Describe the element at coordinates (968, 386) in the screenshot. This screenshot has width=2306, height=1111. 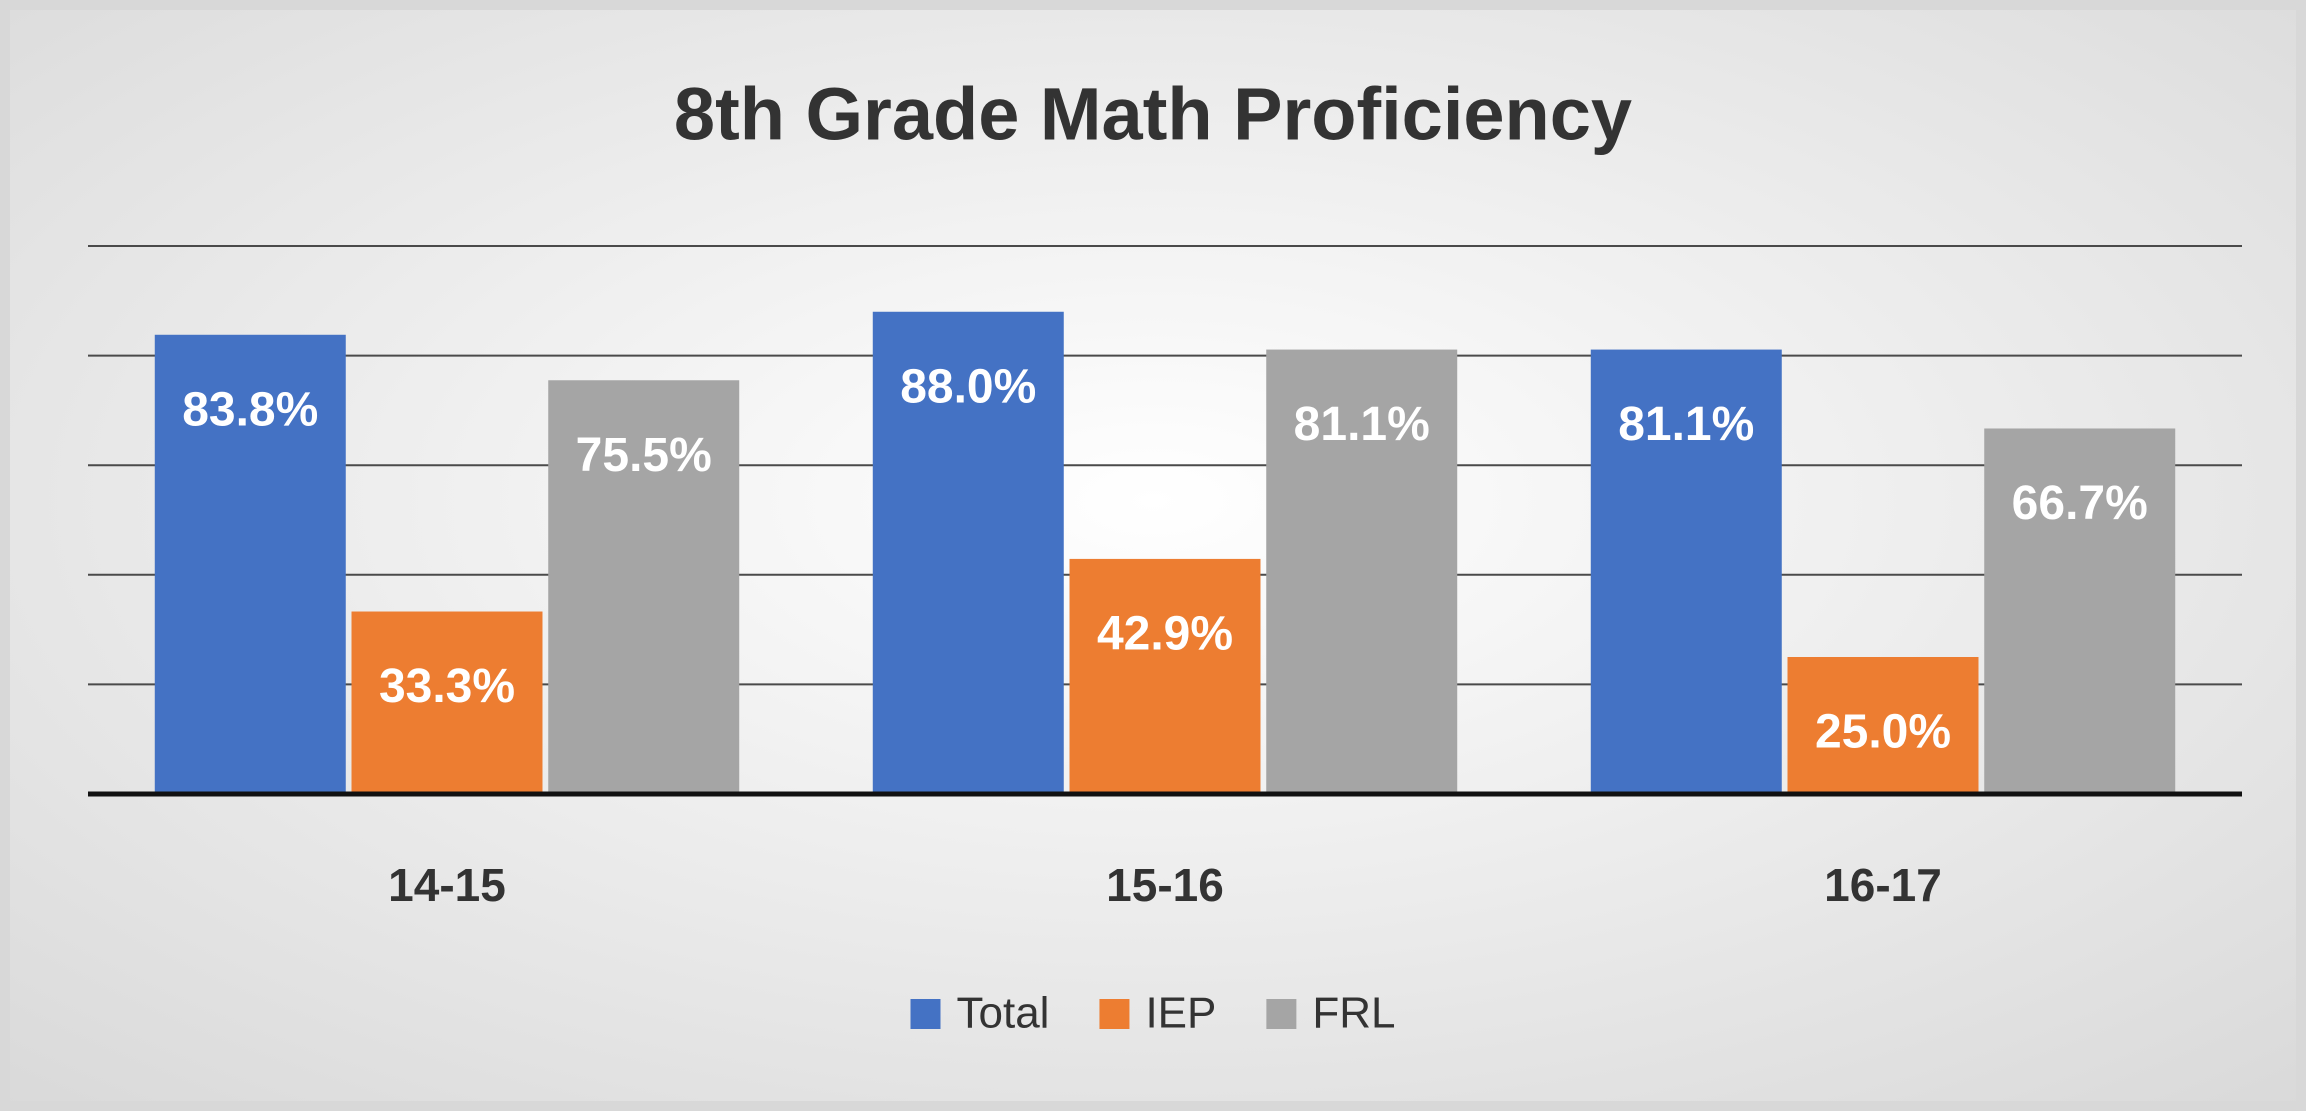
I see `data-label: 88.0%` at that location.